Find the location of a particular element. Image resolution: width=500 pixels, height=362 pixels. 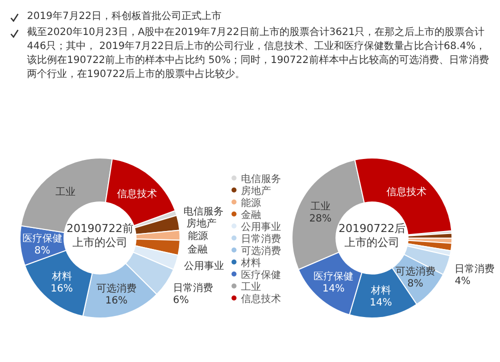

legend-label: 材料 is located at coordinates (250, 263).